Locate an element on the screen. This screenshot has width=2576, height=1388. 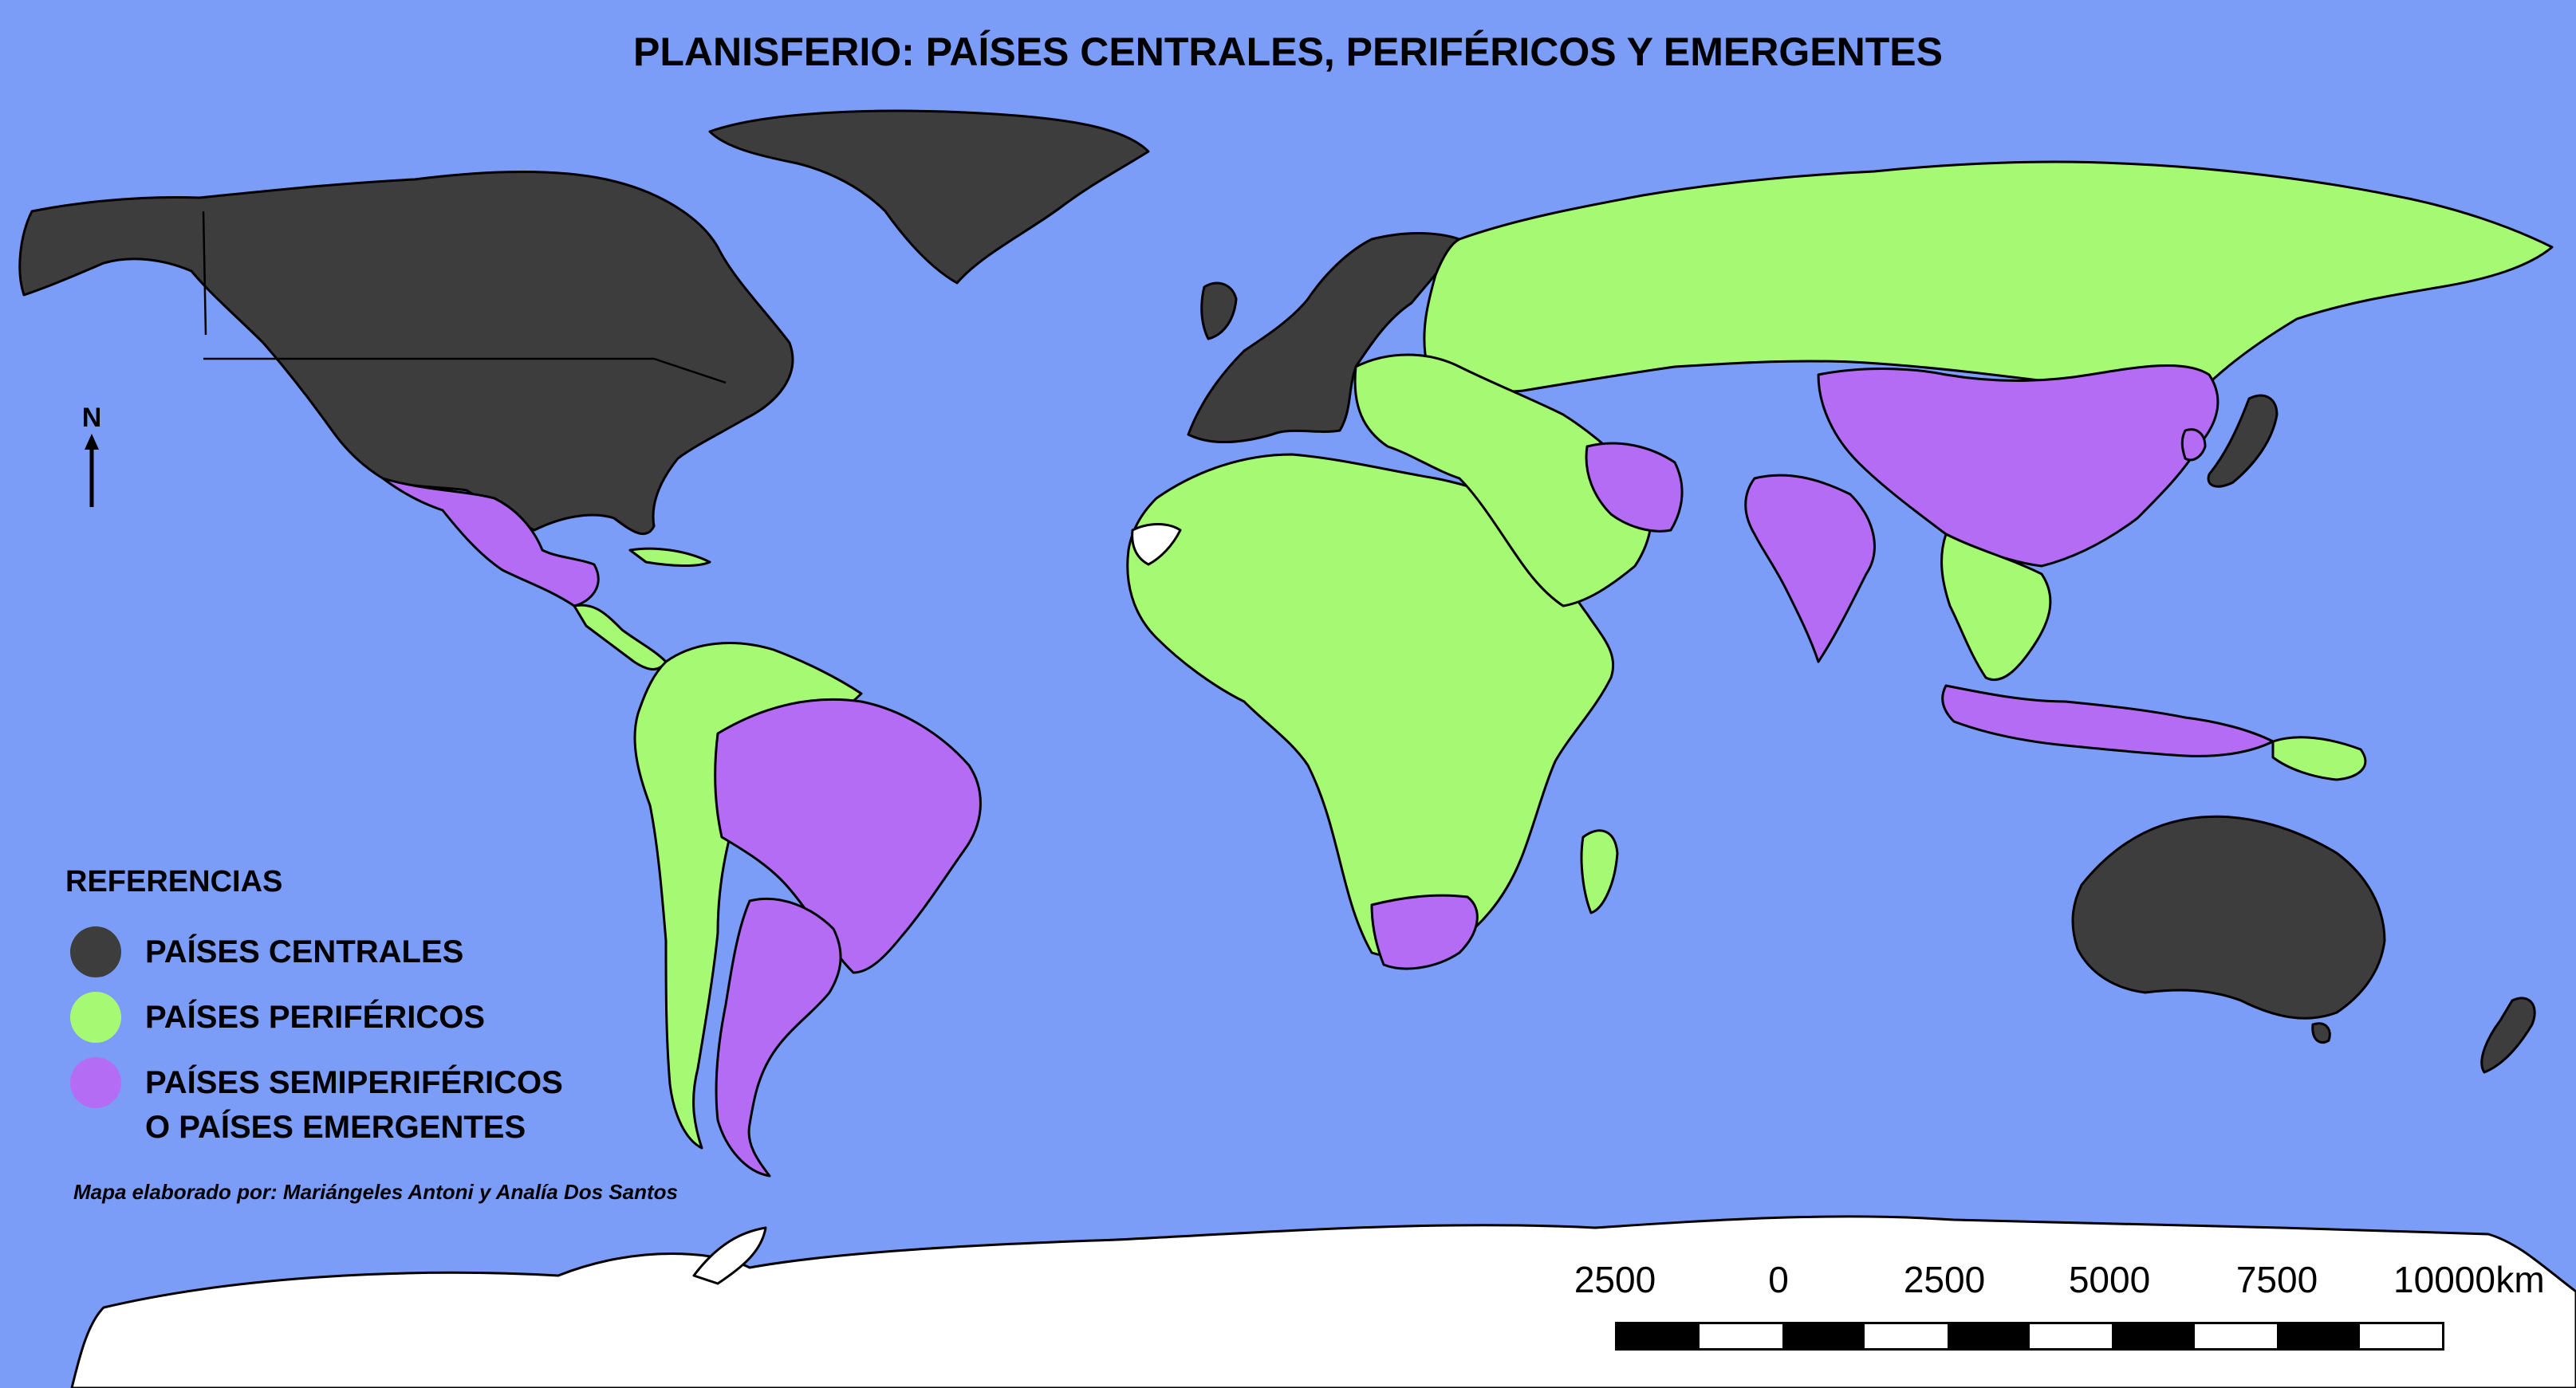
legend-item-central: PAÍSES CENTRALES is located at coordinates (264, 959).